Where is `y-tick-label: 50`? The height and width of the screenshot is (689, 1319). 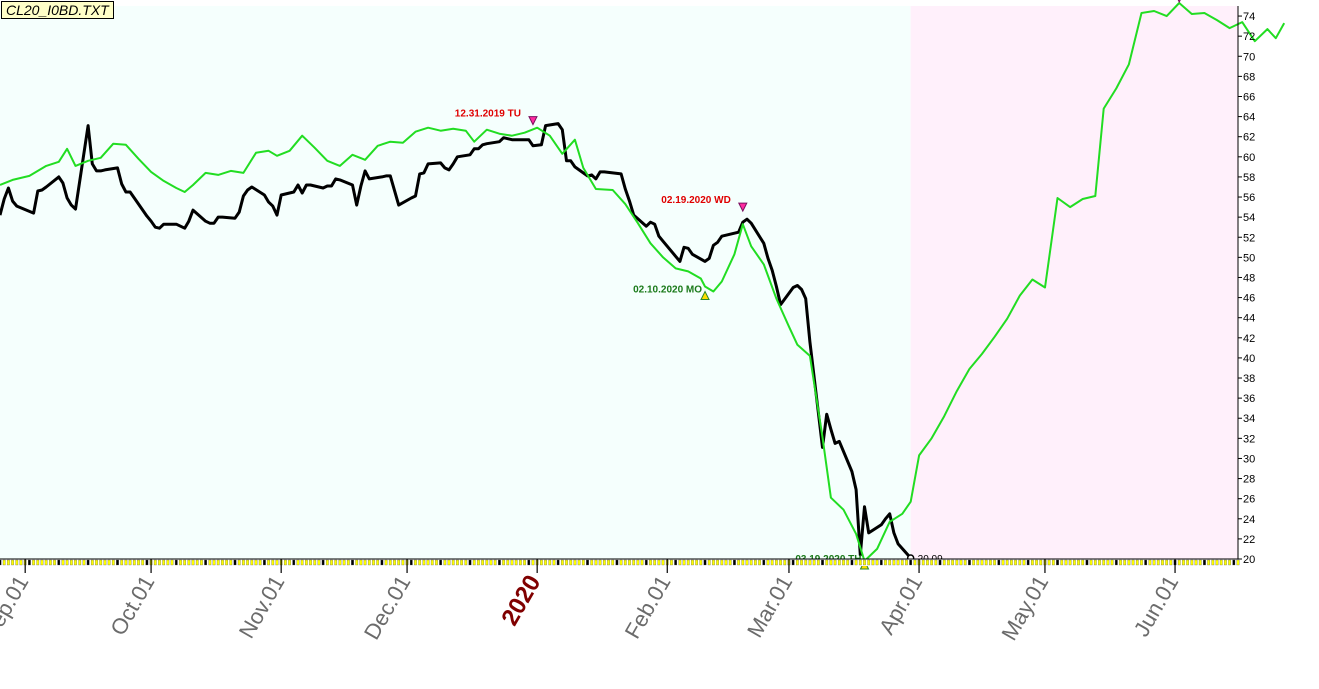 y-tick-label: 50 is located at coordinates (1249, 258).